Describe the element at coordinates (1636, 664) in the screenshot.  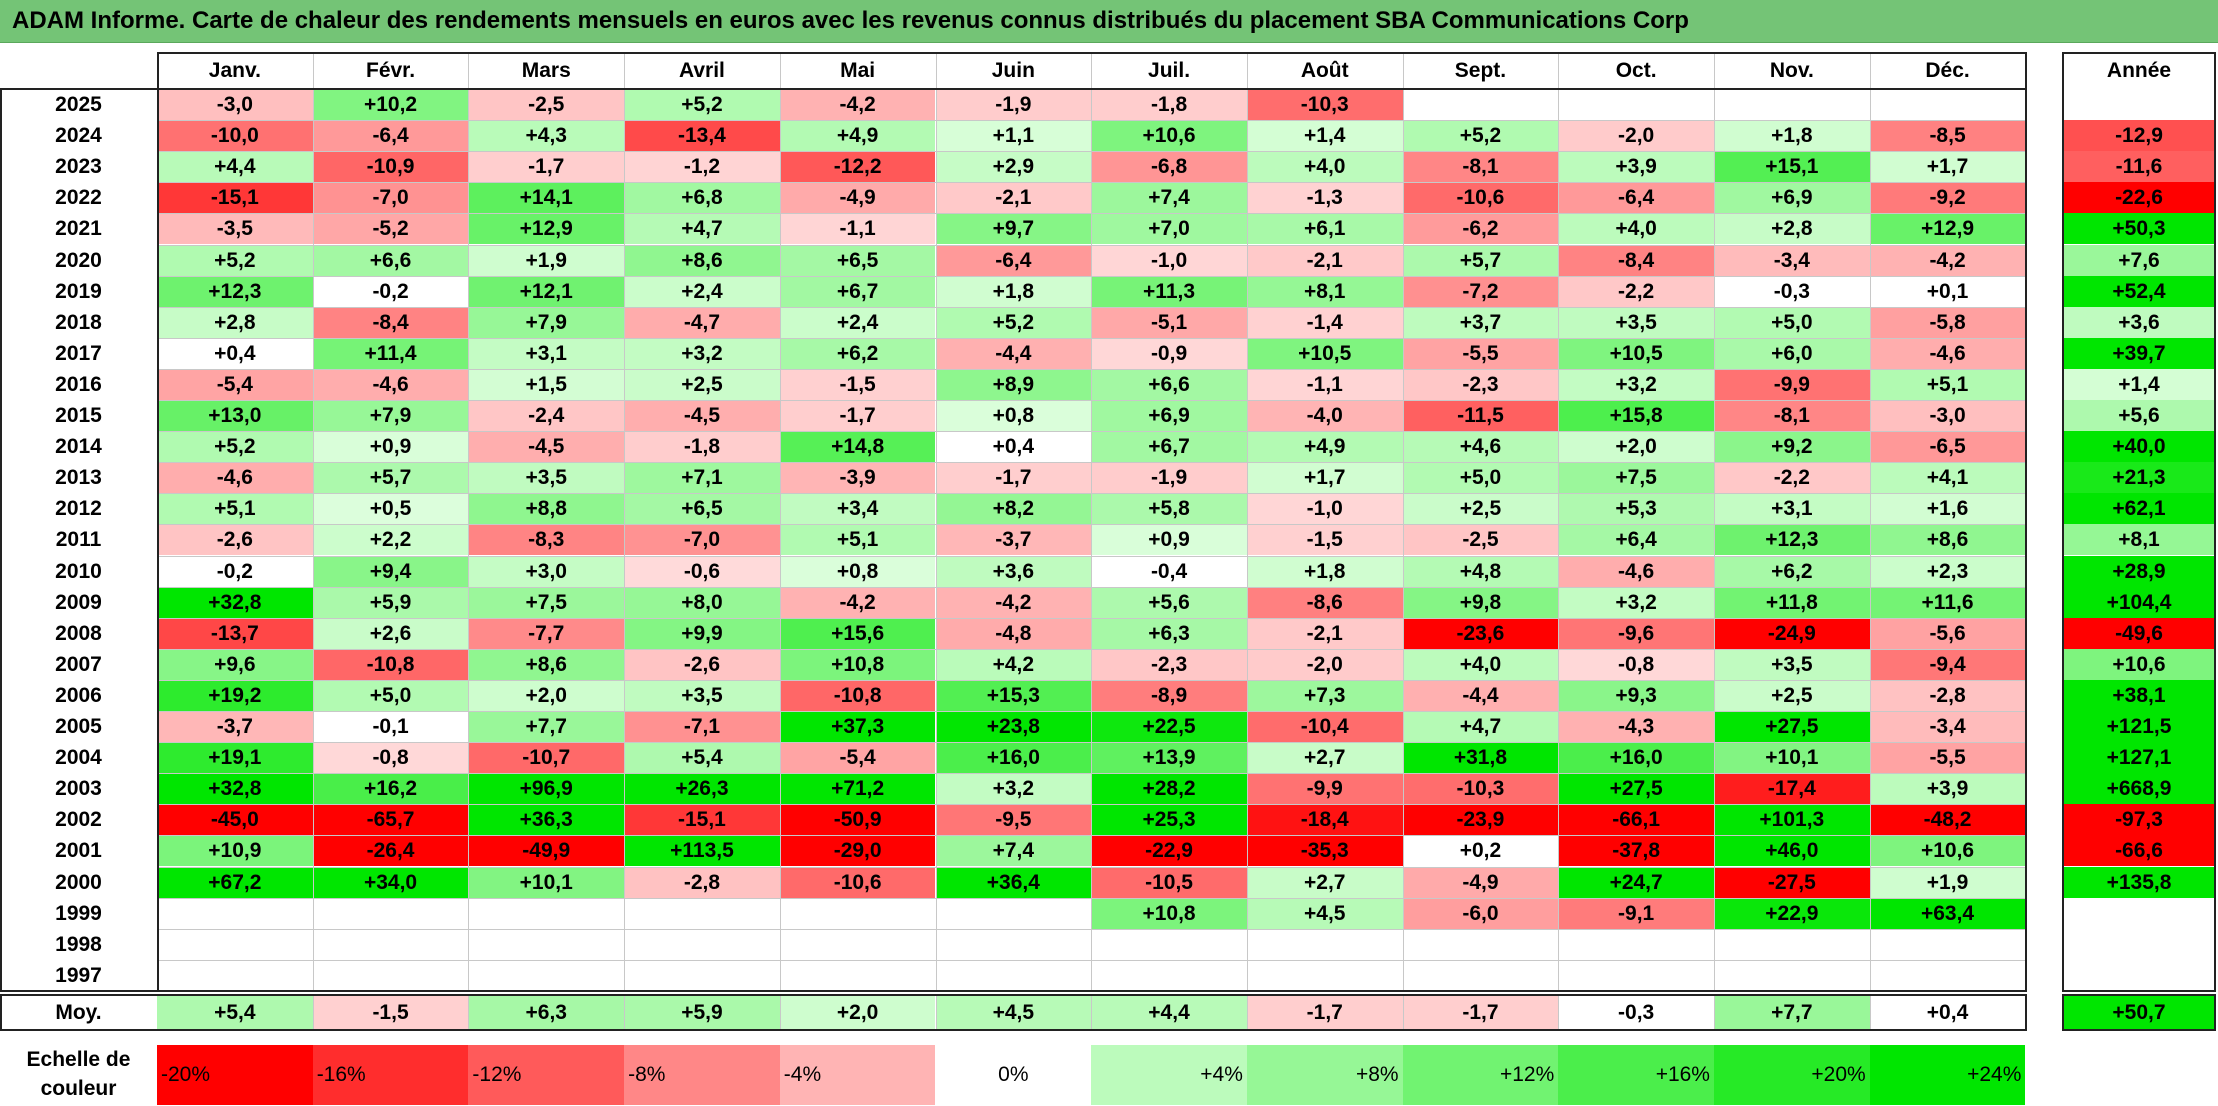
I see `cell-value: -0,8` at that location.